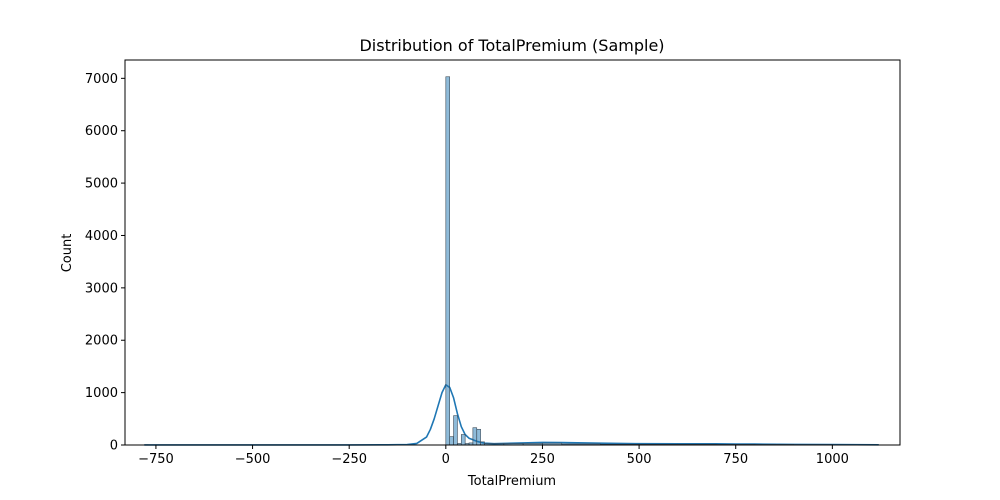 The height and width of the screenshot is (500, 1000). Describe the element at coordinates (832, 459) in the screenshot. I see `x-tick-label: 1000` at that location.